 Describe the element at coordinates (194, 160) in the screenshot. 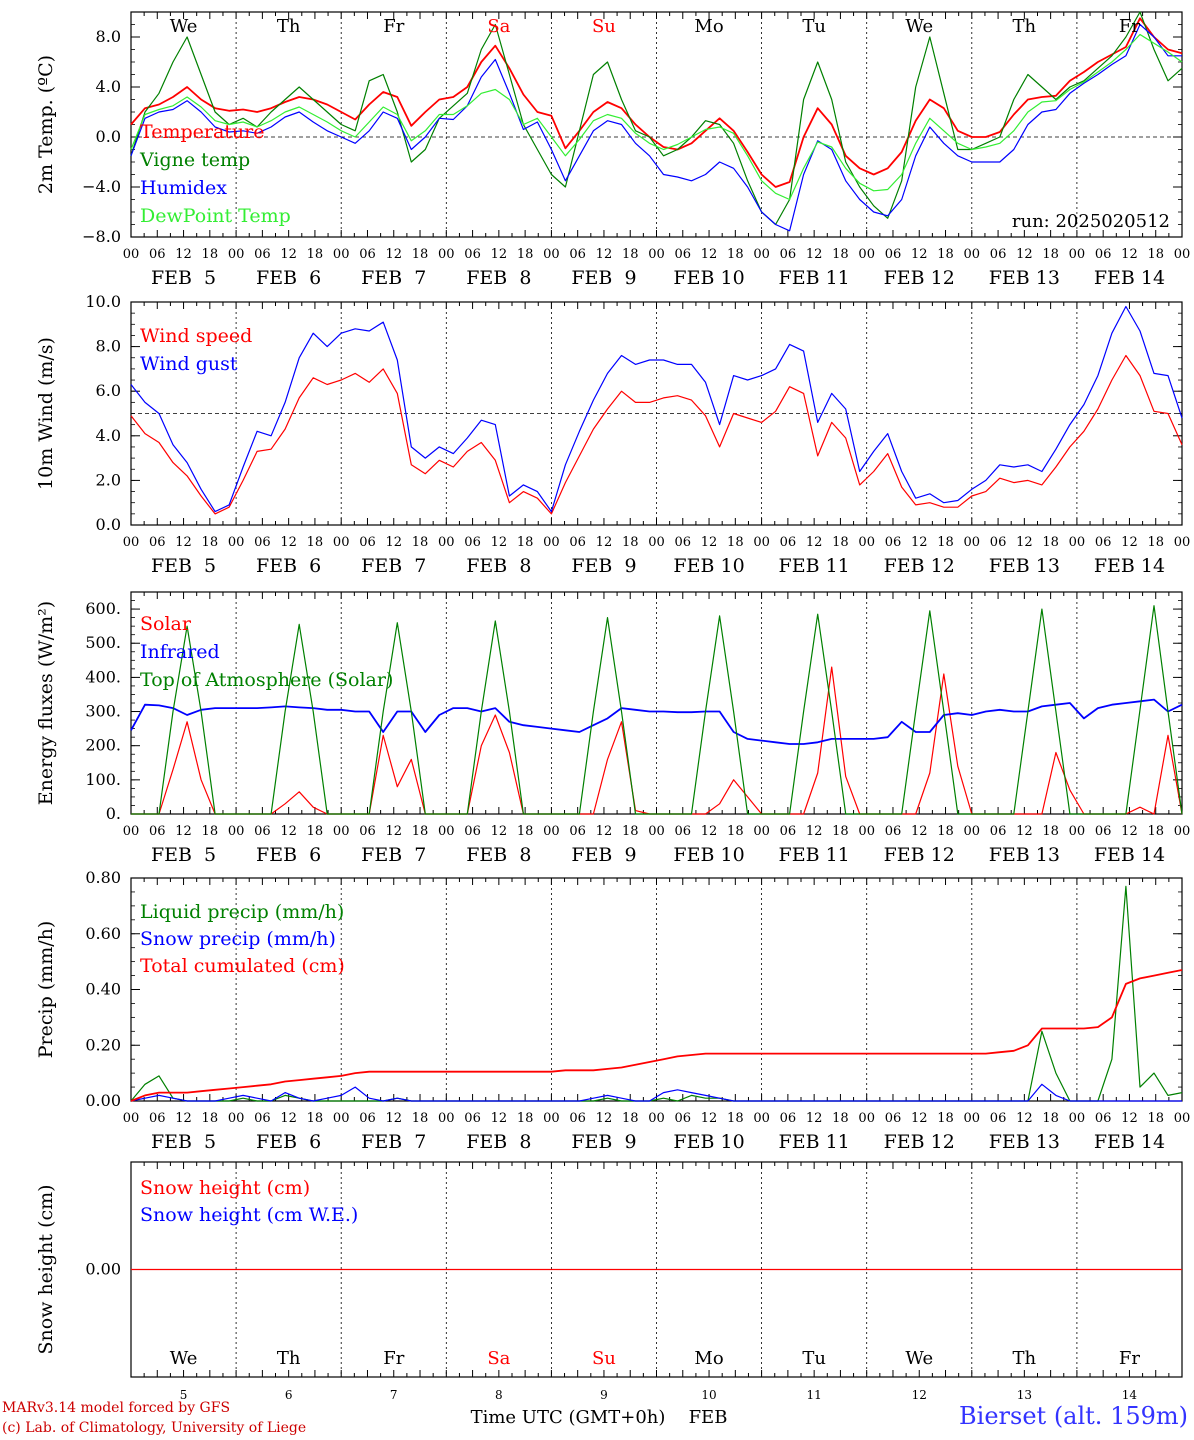

I see `legend-entry: Vigne temp` at that location.